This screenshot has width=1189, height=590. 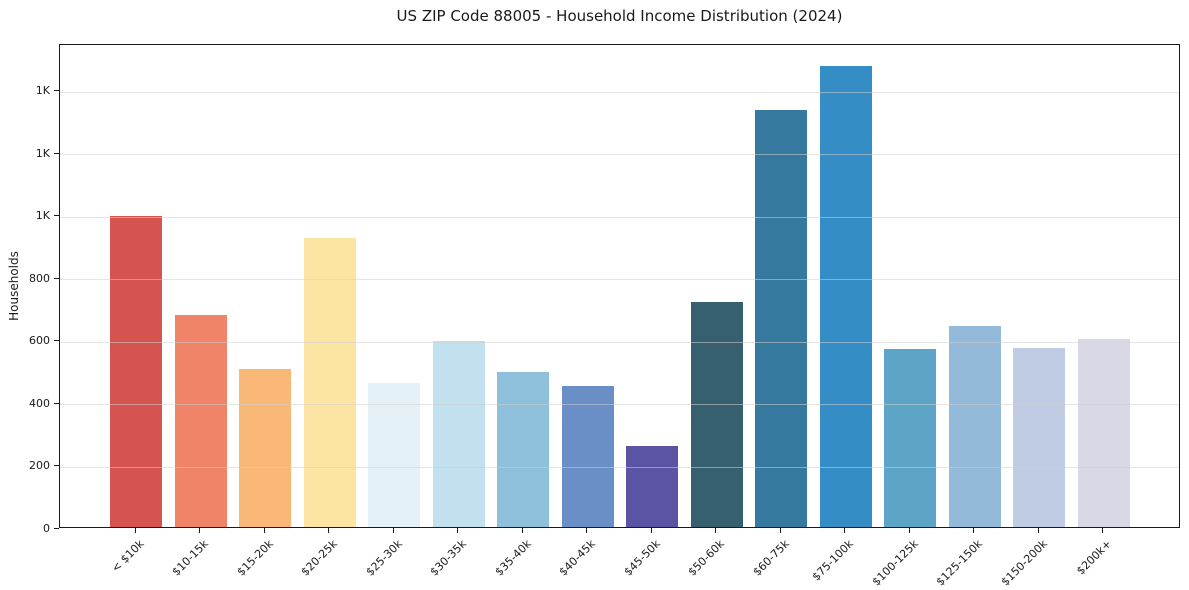 What do you see at coordinates (1038, 530) in the screenshot?
I see `xtick-mark-$150-200k` at bounding box center [1038, 530].